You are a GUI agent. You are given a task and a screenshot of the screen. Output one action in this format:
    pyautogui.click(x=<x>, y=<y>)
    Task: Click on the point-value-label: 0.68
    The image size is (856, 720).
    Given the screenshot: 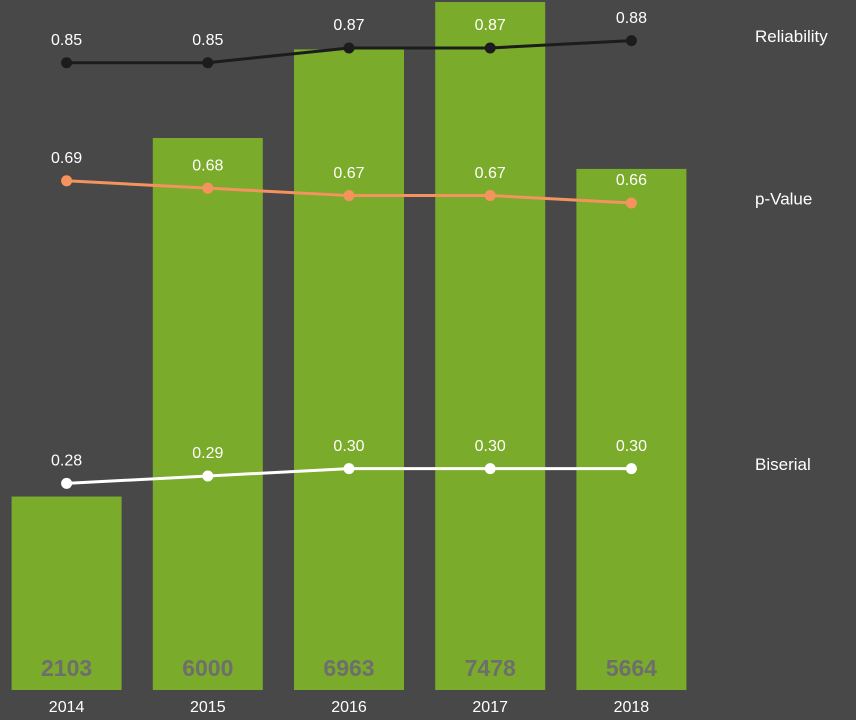 What is the action you would take?
    pyautogui.click(x=207, y=165)
    